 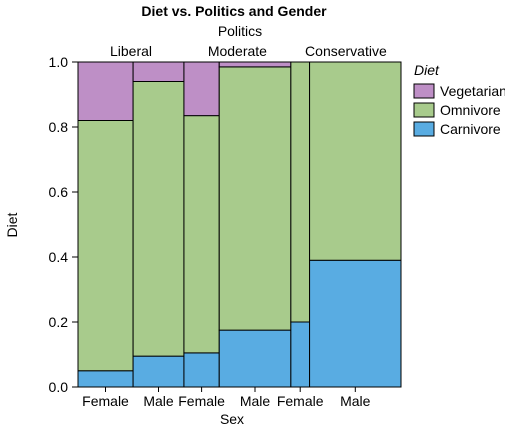 What do you see at coordinates (300, 192) in the screenshot?
I see `cell-conservative-female-omnivore` at bounding box center [300, 192].